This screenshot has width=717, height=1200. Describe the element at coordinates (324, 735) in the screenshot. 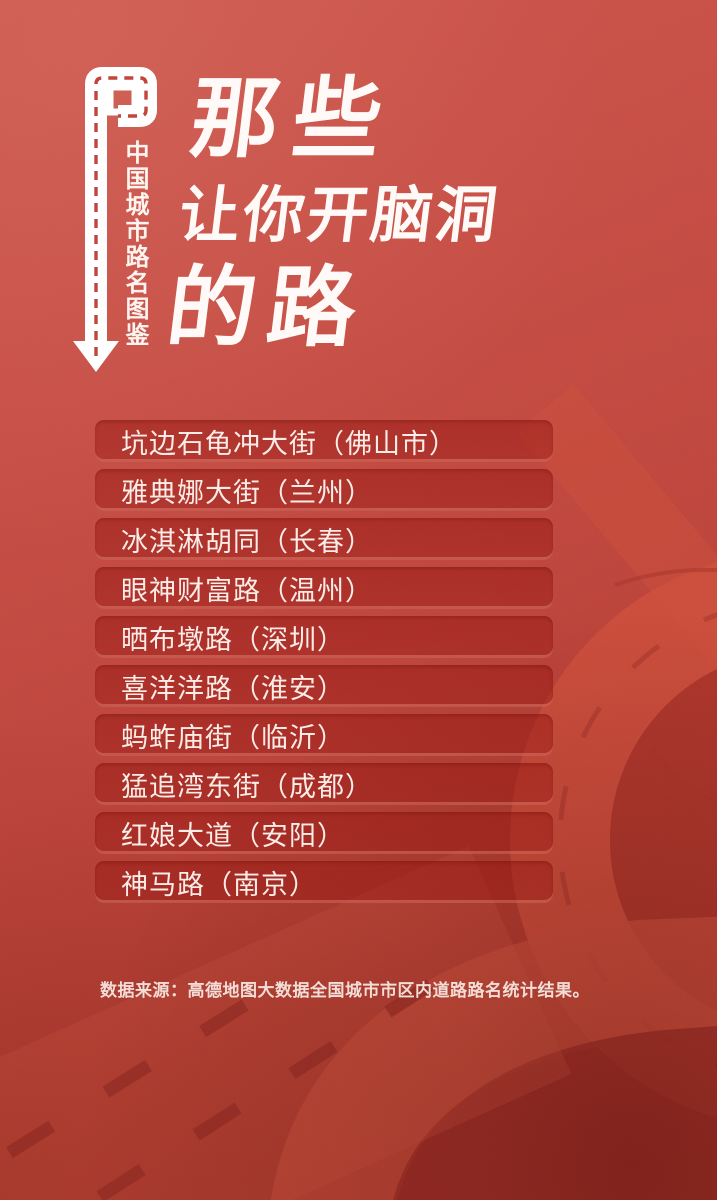

I see `road-list-item: 蚂蚱庙街（临沂）` at that location.